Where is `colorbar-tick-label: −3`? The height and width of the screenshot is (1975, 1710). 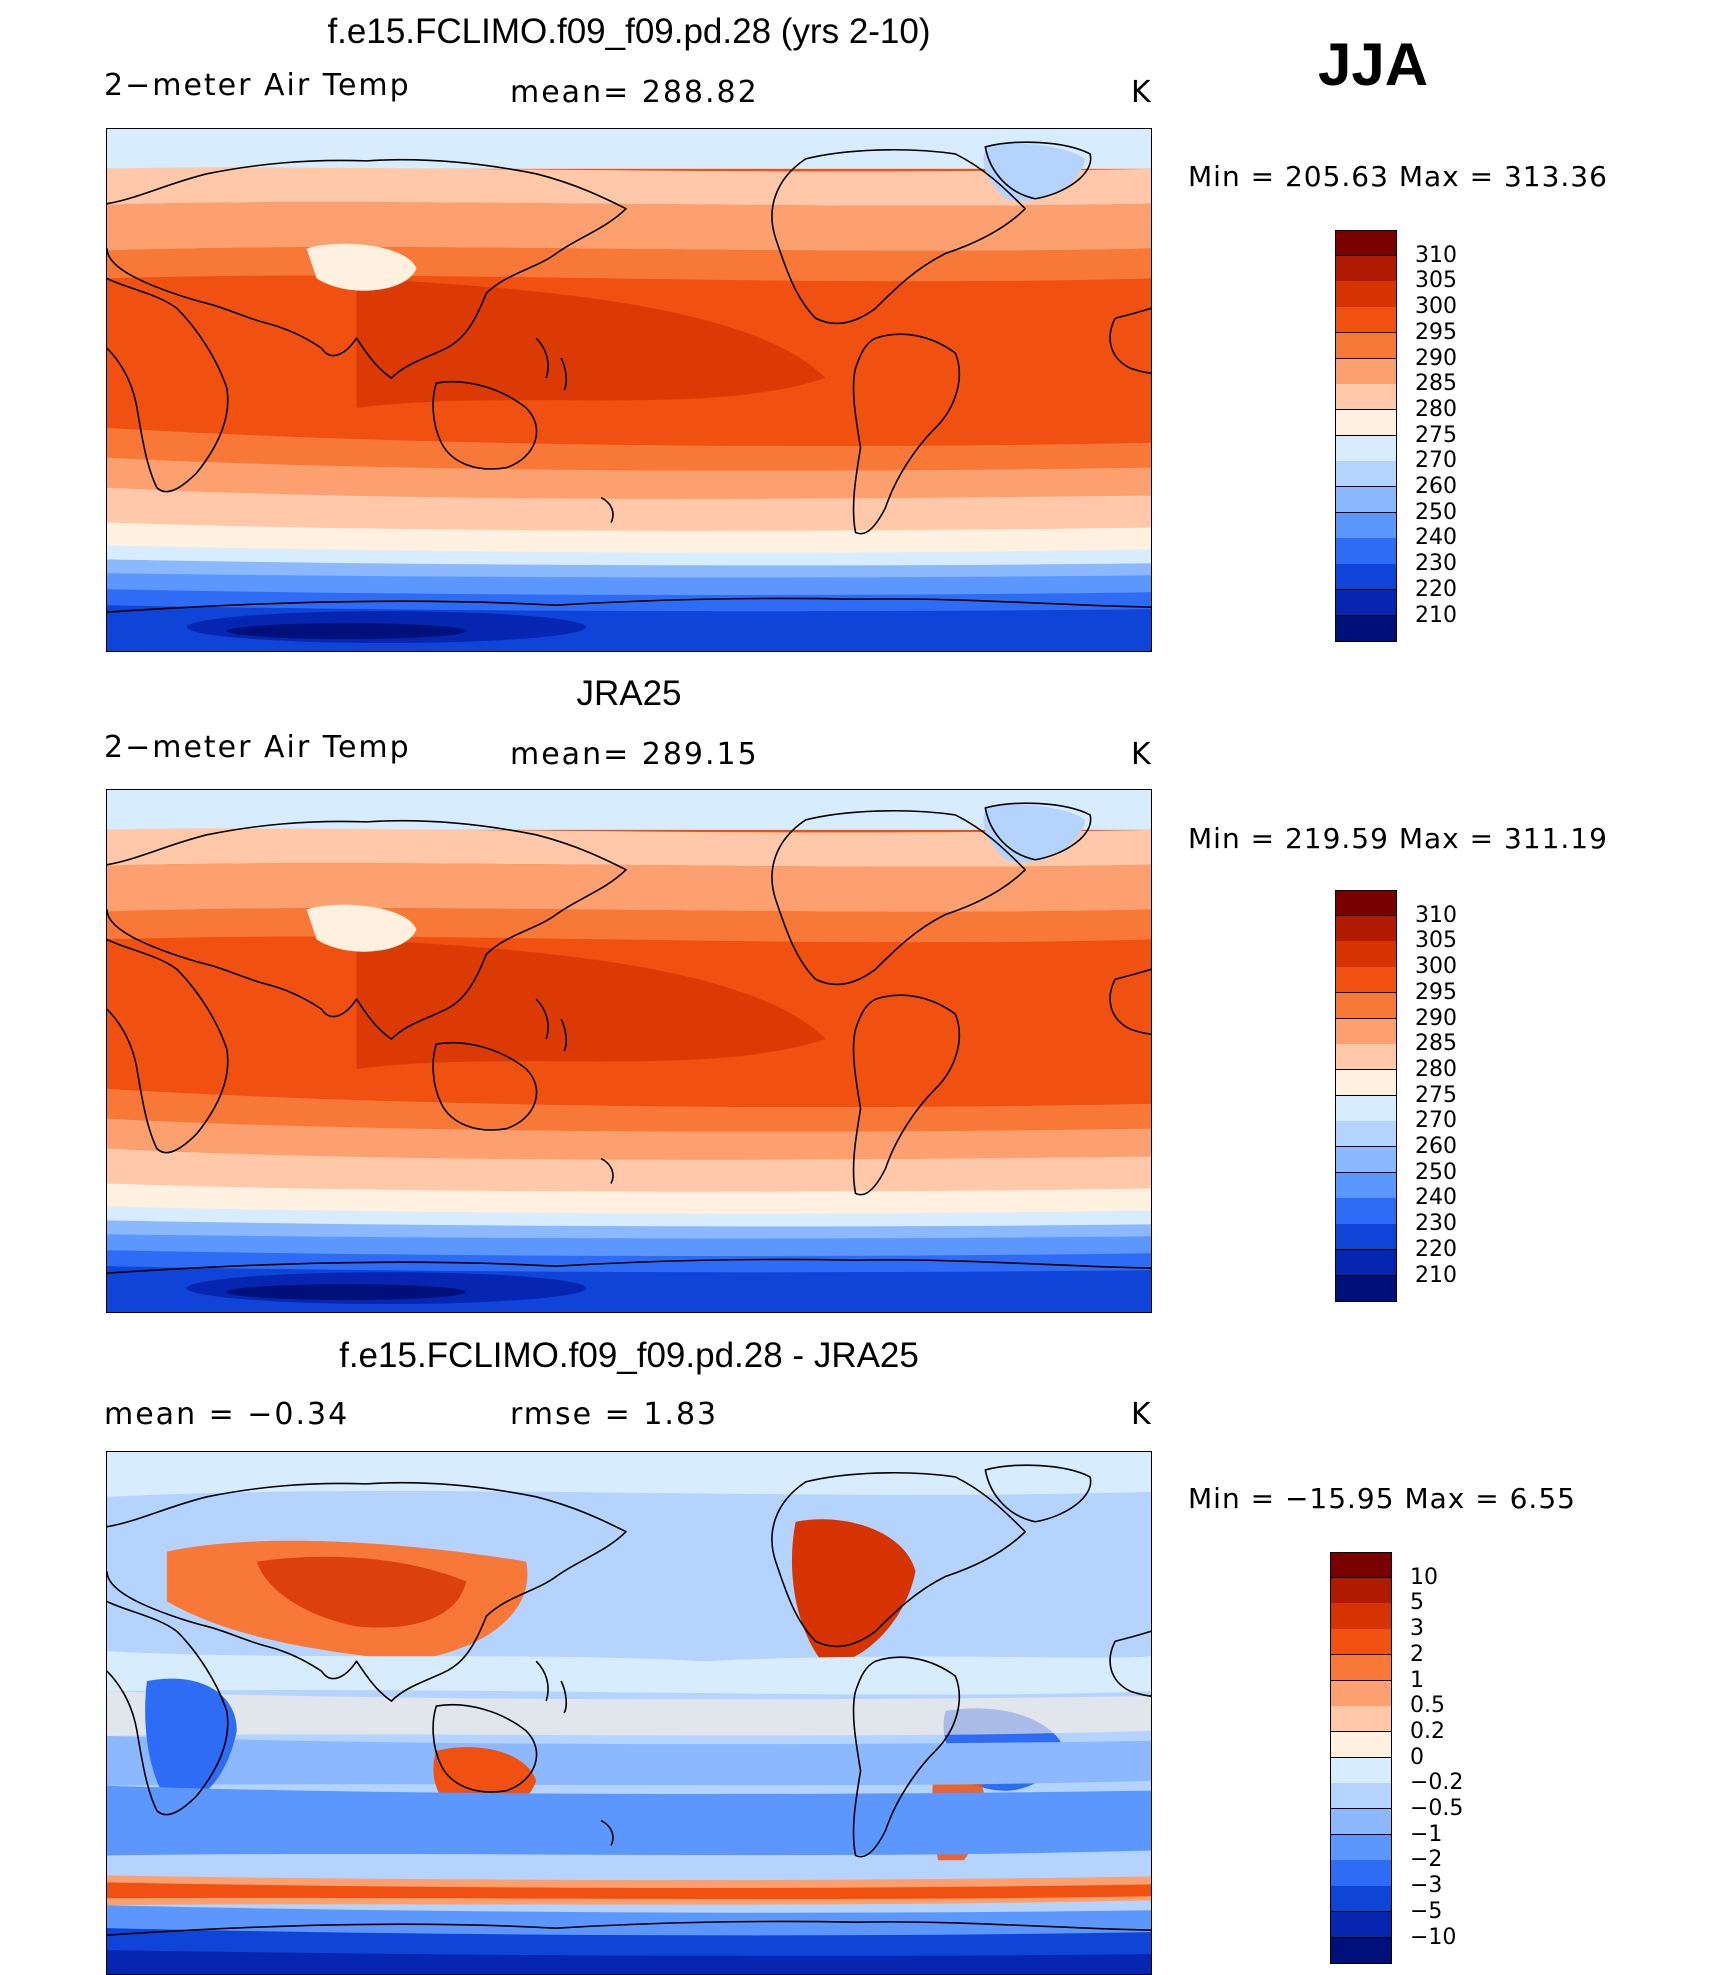 colorbar-tick-label: −3 is located at coordinates (1426, 1886).